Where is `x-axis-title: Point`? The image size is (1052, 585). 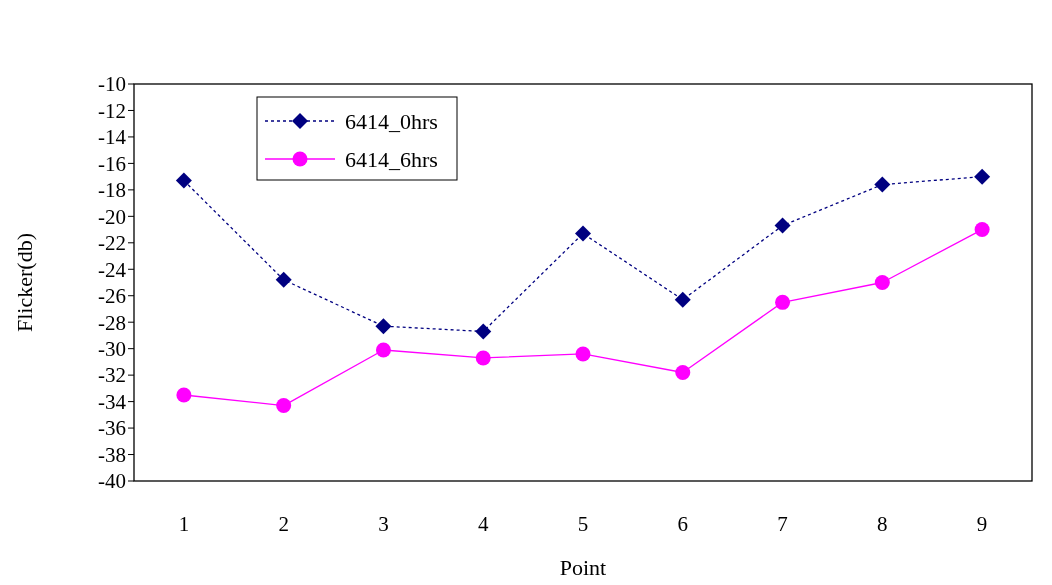
x-axis-title: Point is located at coordinates (583, 567).